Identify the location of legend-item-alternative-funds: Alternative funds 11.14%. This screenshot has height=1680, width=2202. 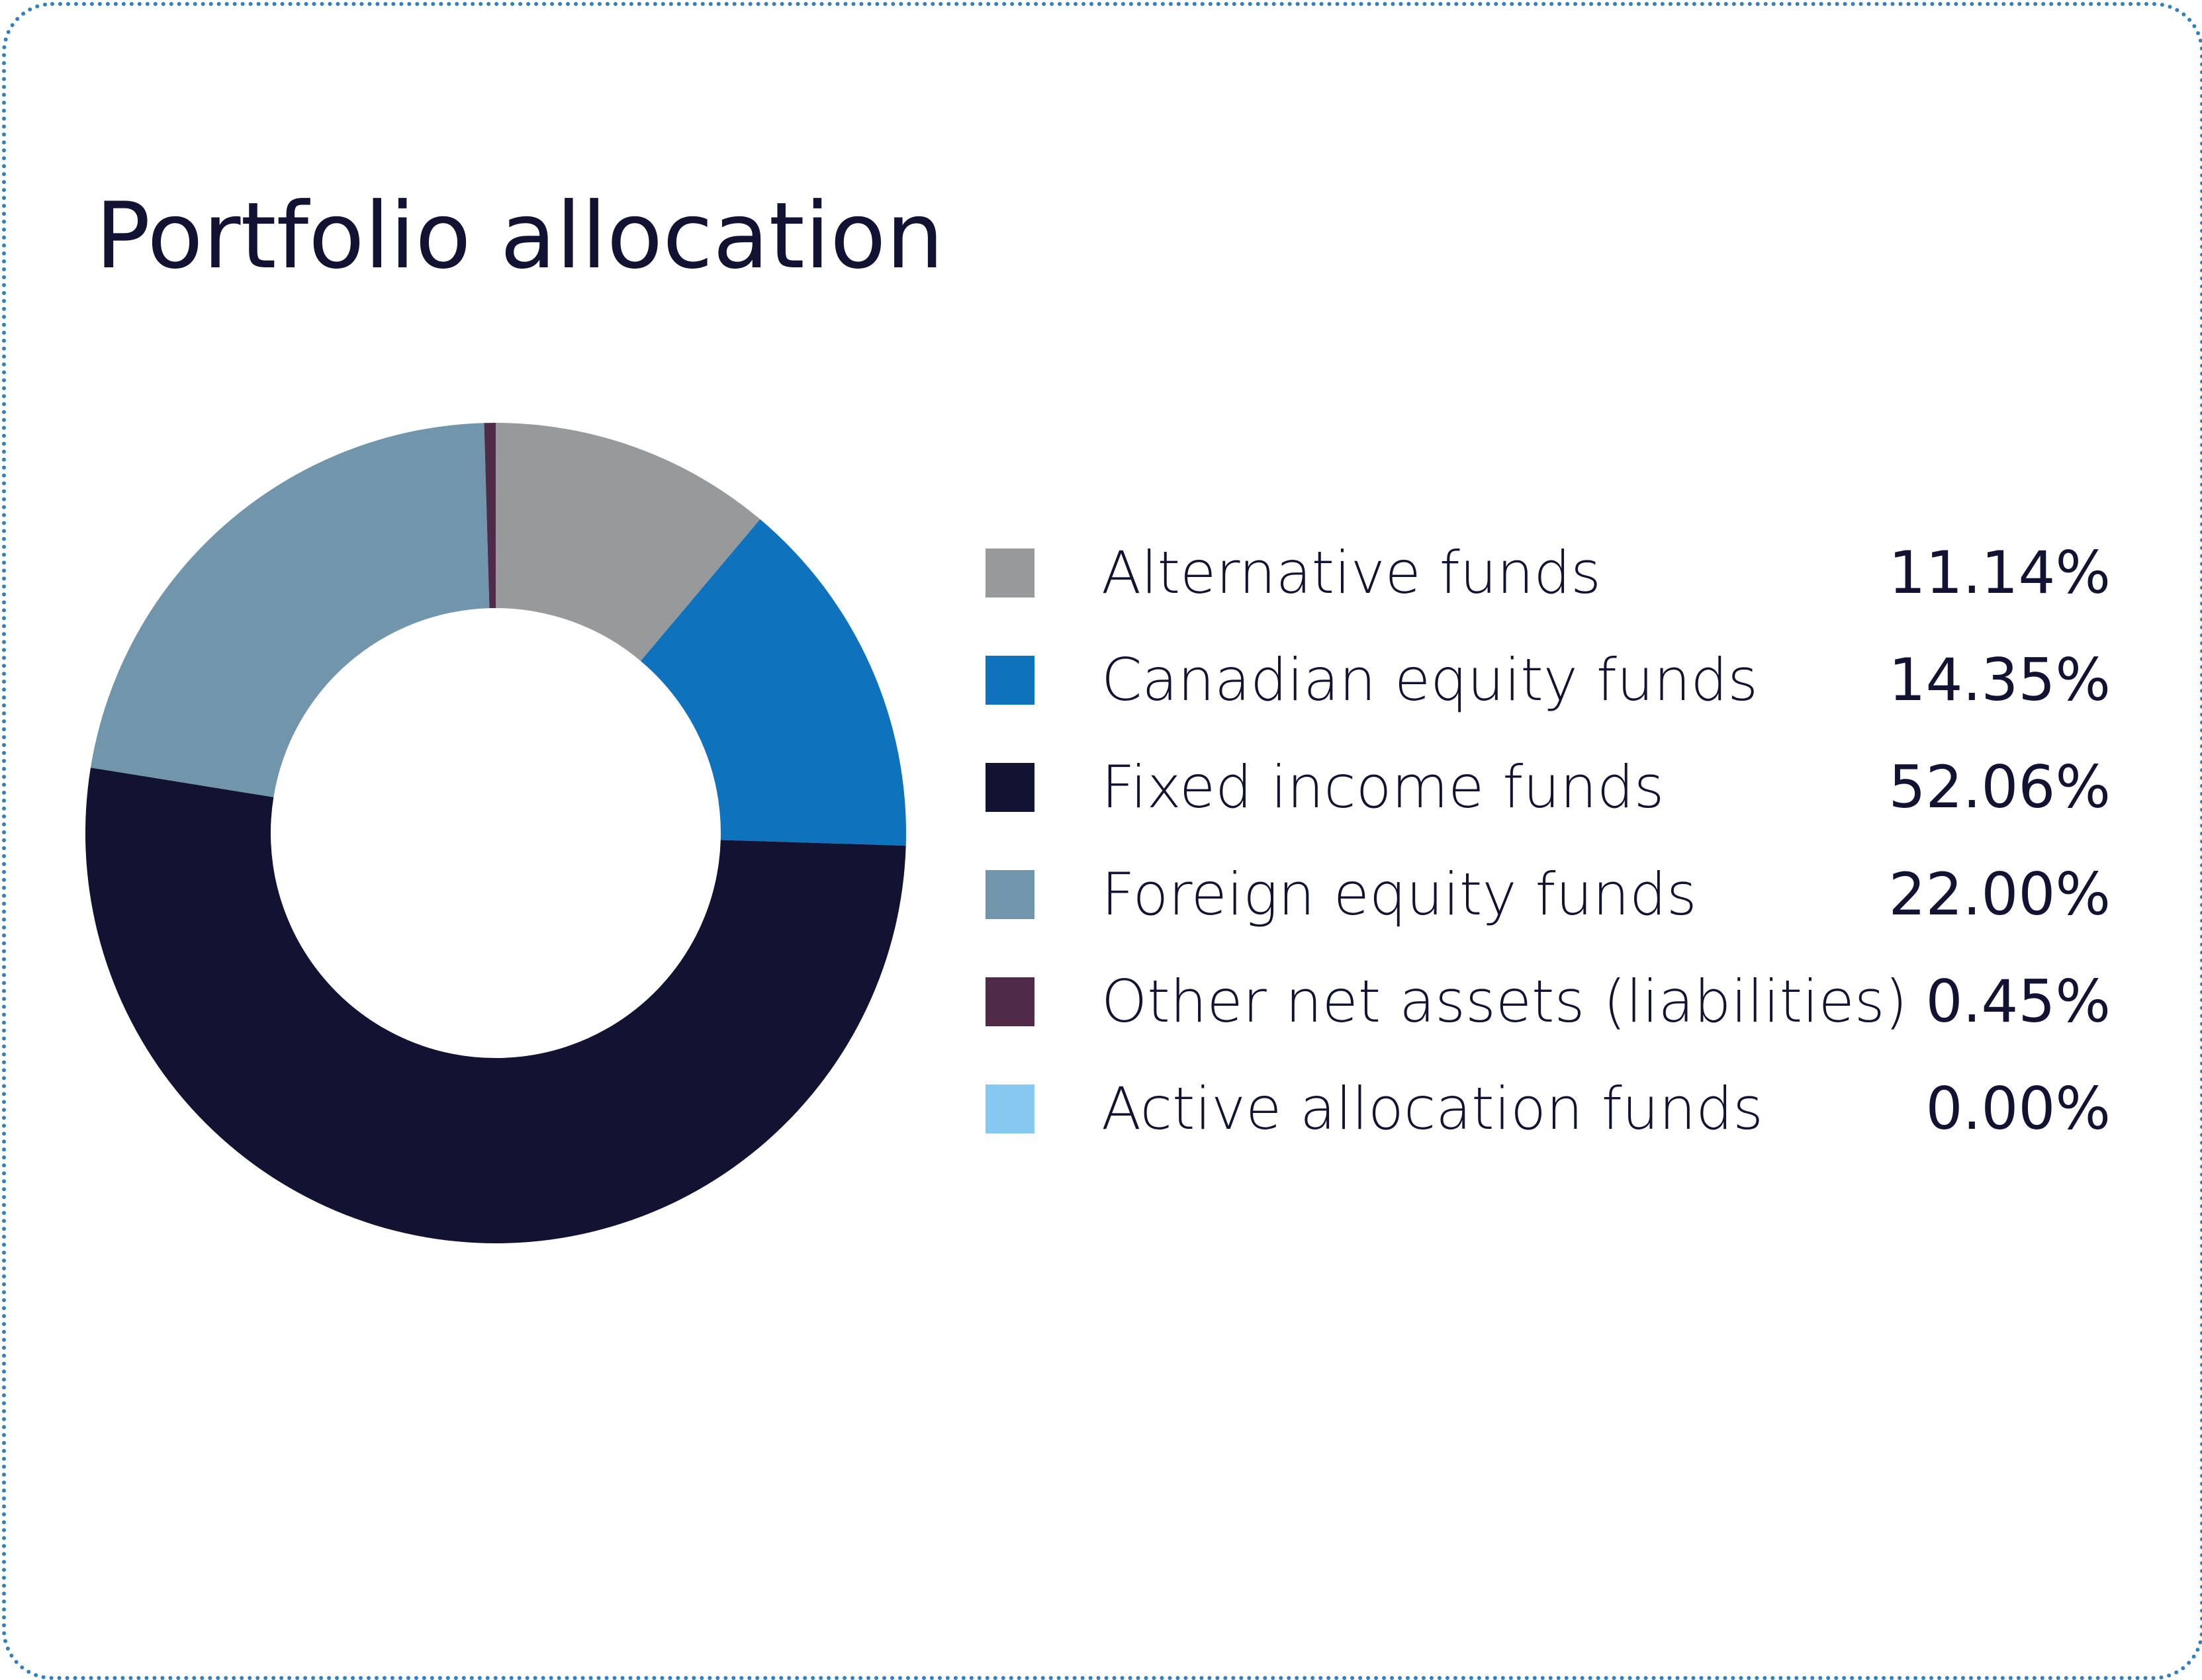
(1548, 577).